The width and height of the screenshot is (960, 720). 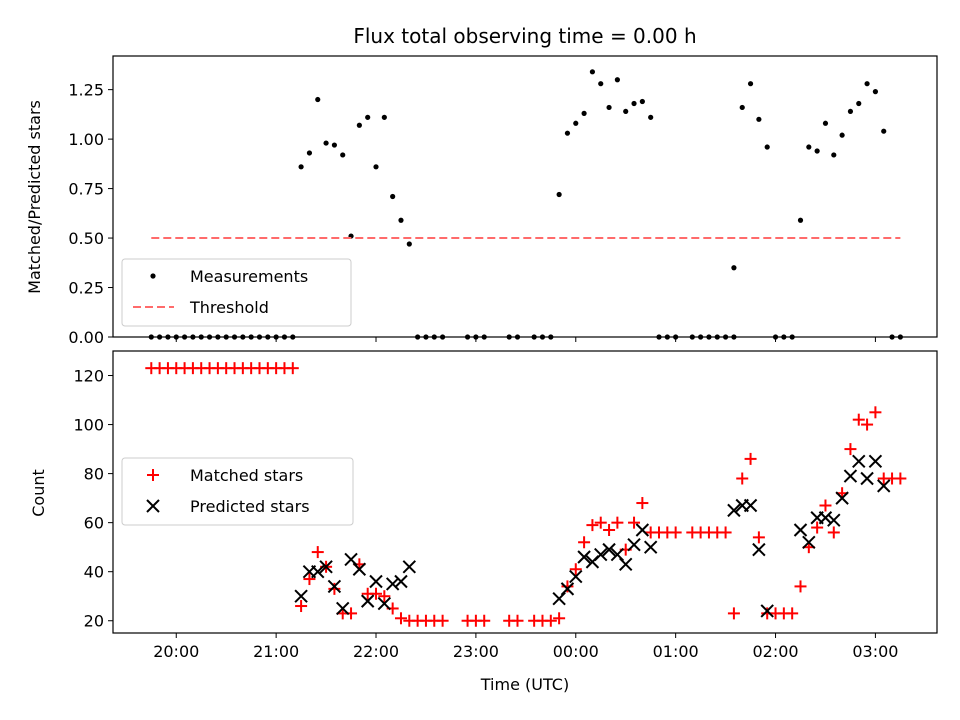 I want to click on bottom-x-tick-label: 03:00, so click(x=875, y=651).